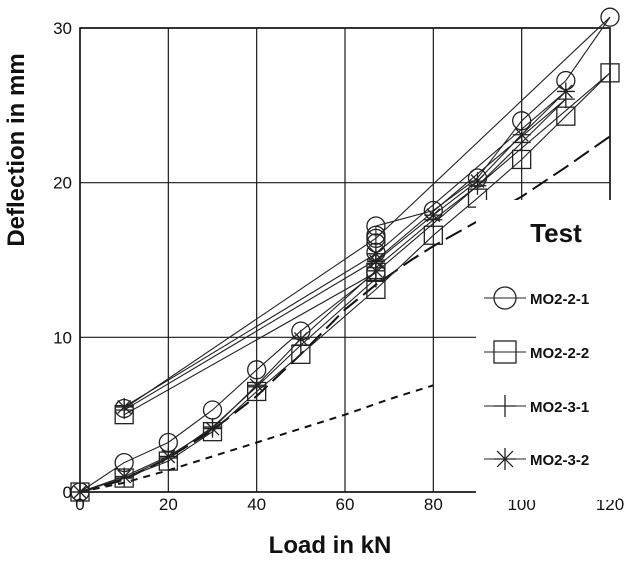 The image size is (628, 562). Describe the element at coordinates (559, 460) in the screenshot. I see `legend-label: MO2-3-2` at that location.